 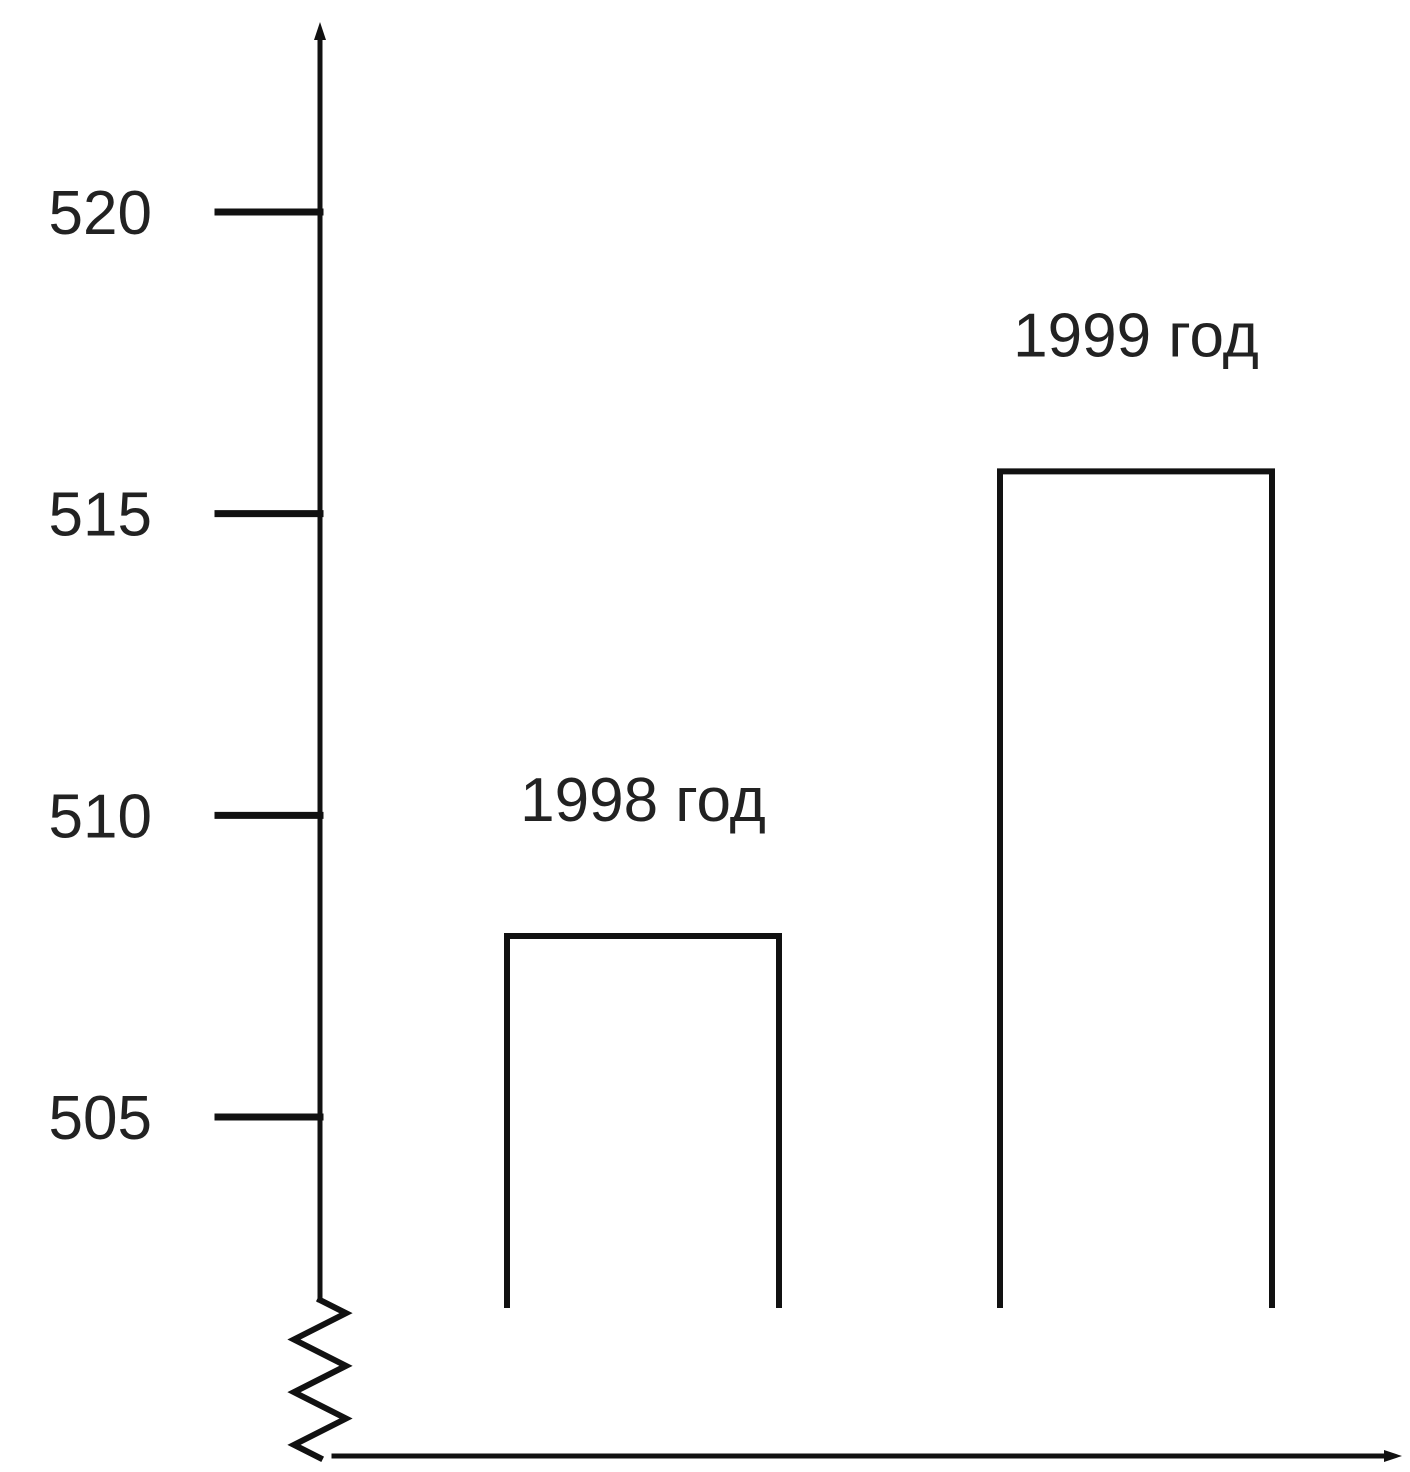 I want to click on y-tick-label: 505, so click(x=100, y=1118).